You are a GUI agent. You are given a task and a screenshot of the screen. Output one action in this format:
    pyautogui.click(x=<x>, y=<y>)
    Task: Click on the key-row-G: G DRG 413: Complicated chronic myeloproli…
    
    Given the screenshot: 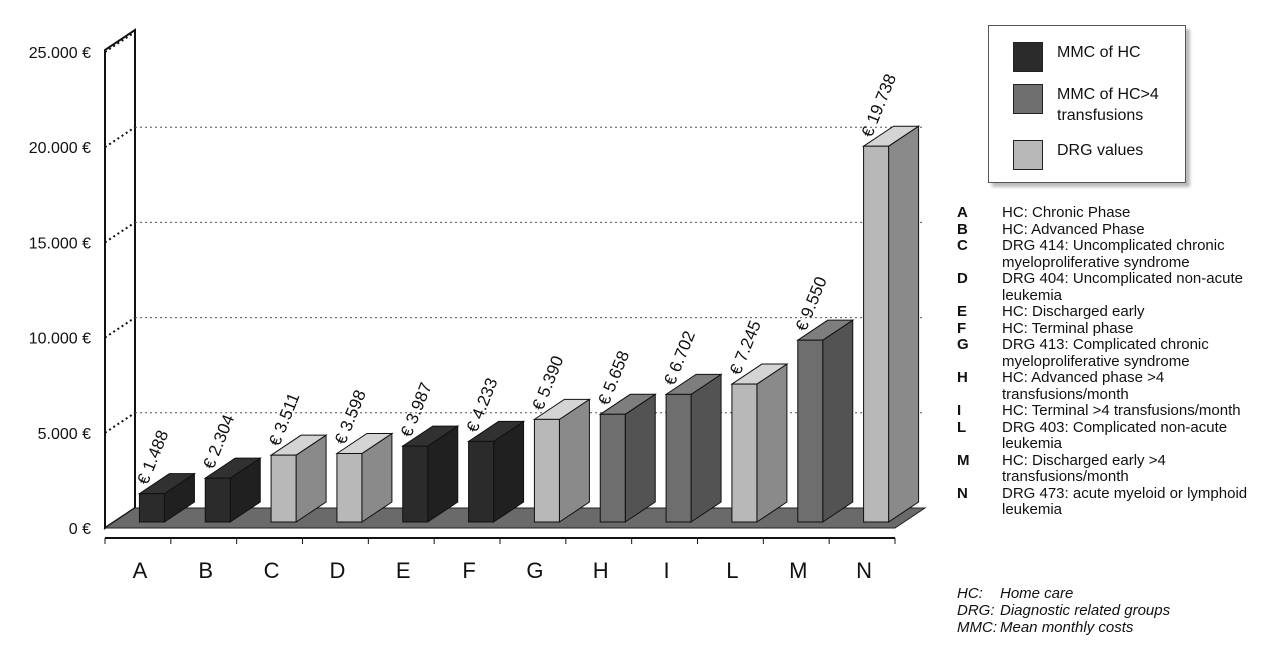 What is the action you would take?
    pyautogui.click(x=1107, y=353)
    